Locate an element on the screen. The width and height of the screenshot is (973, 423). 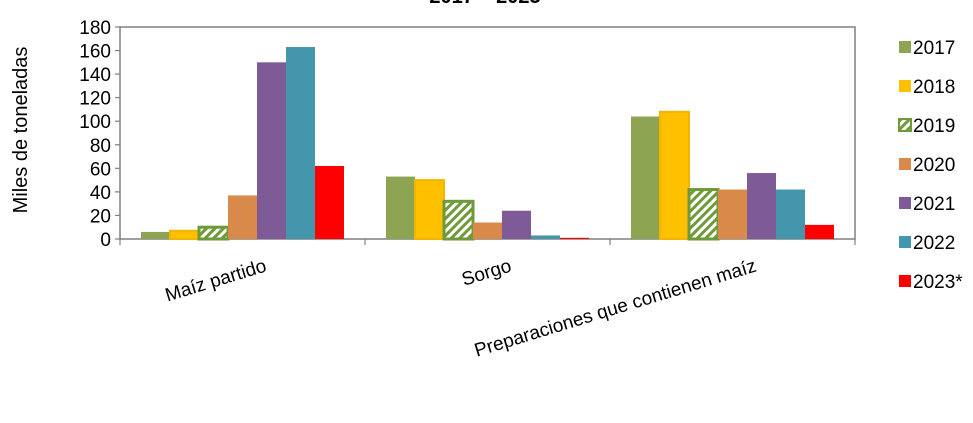
legend-label: 2019 is located at coordinates (934, 126).